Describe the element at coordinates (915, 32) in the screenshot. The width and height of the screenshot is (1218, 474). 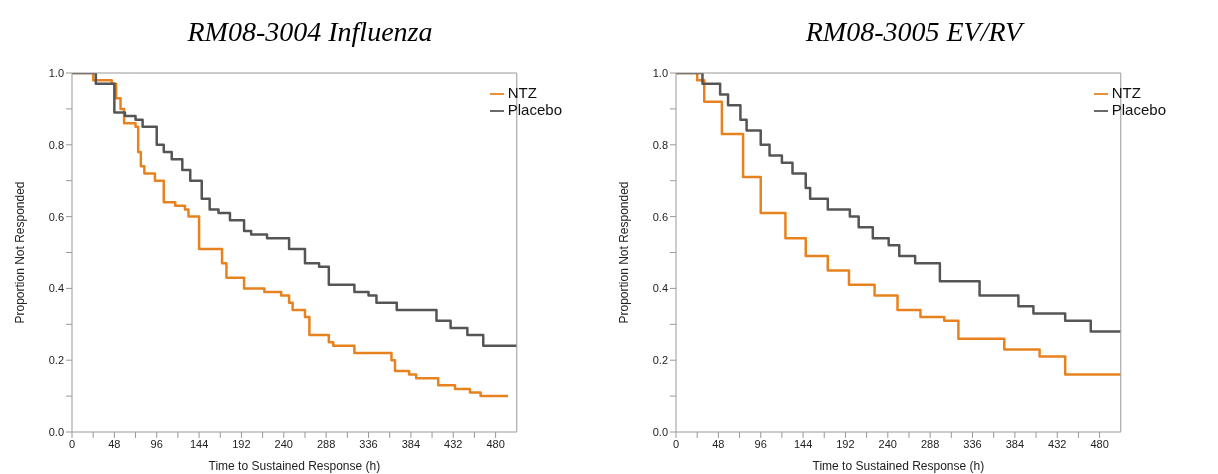
I see `chart-title: RM08-3005 EV/RV` at that location.